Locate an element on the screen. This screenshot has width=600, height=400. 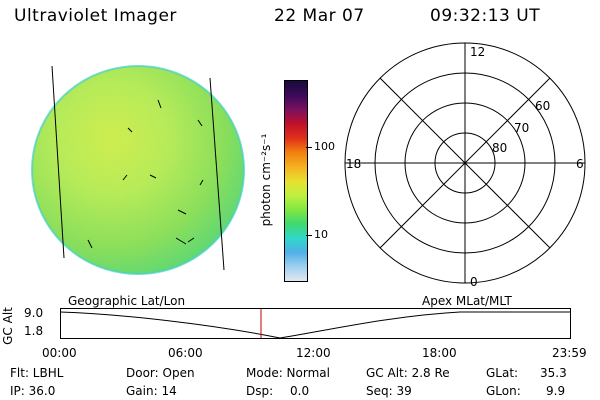
polar-label-top: 12 is located at coordinates (477, 52).